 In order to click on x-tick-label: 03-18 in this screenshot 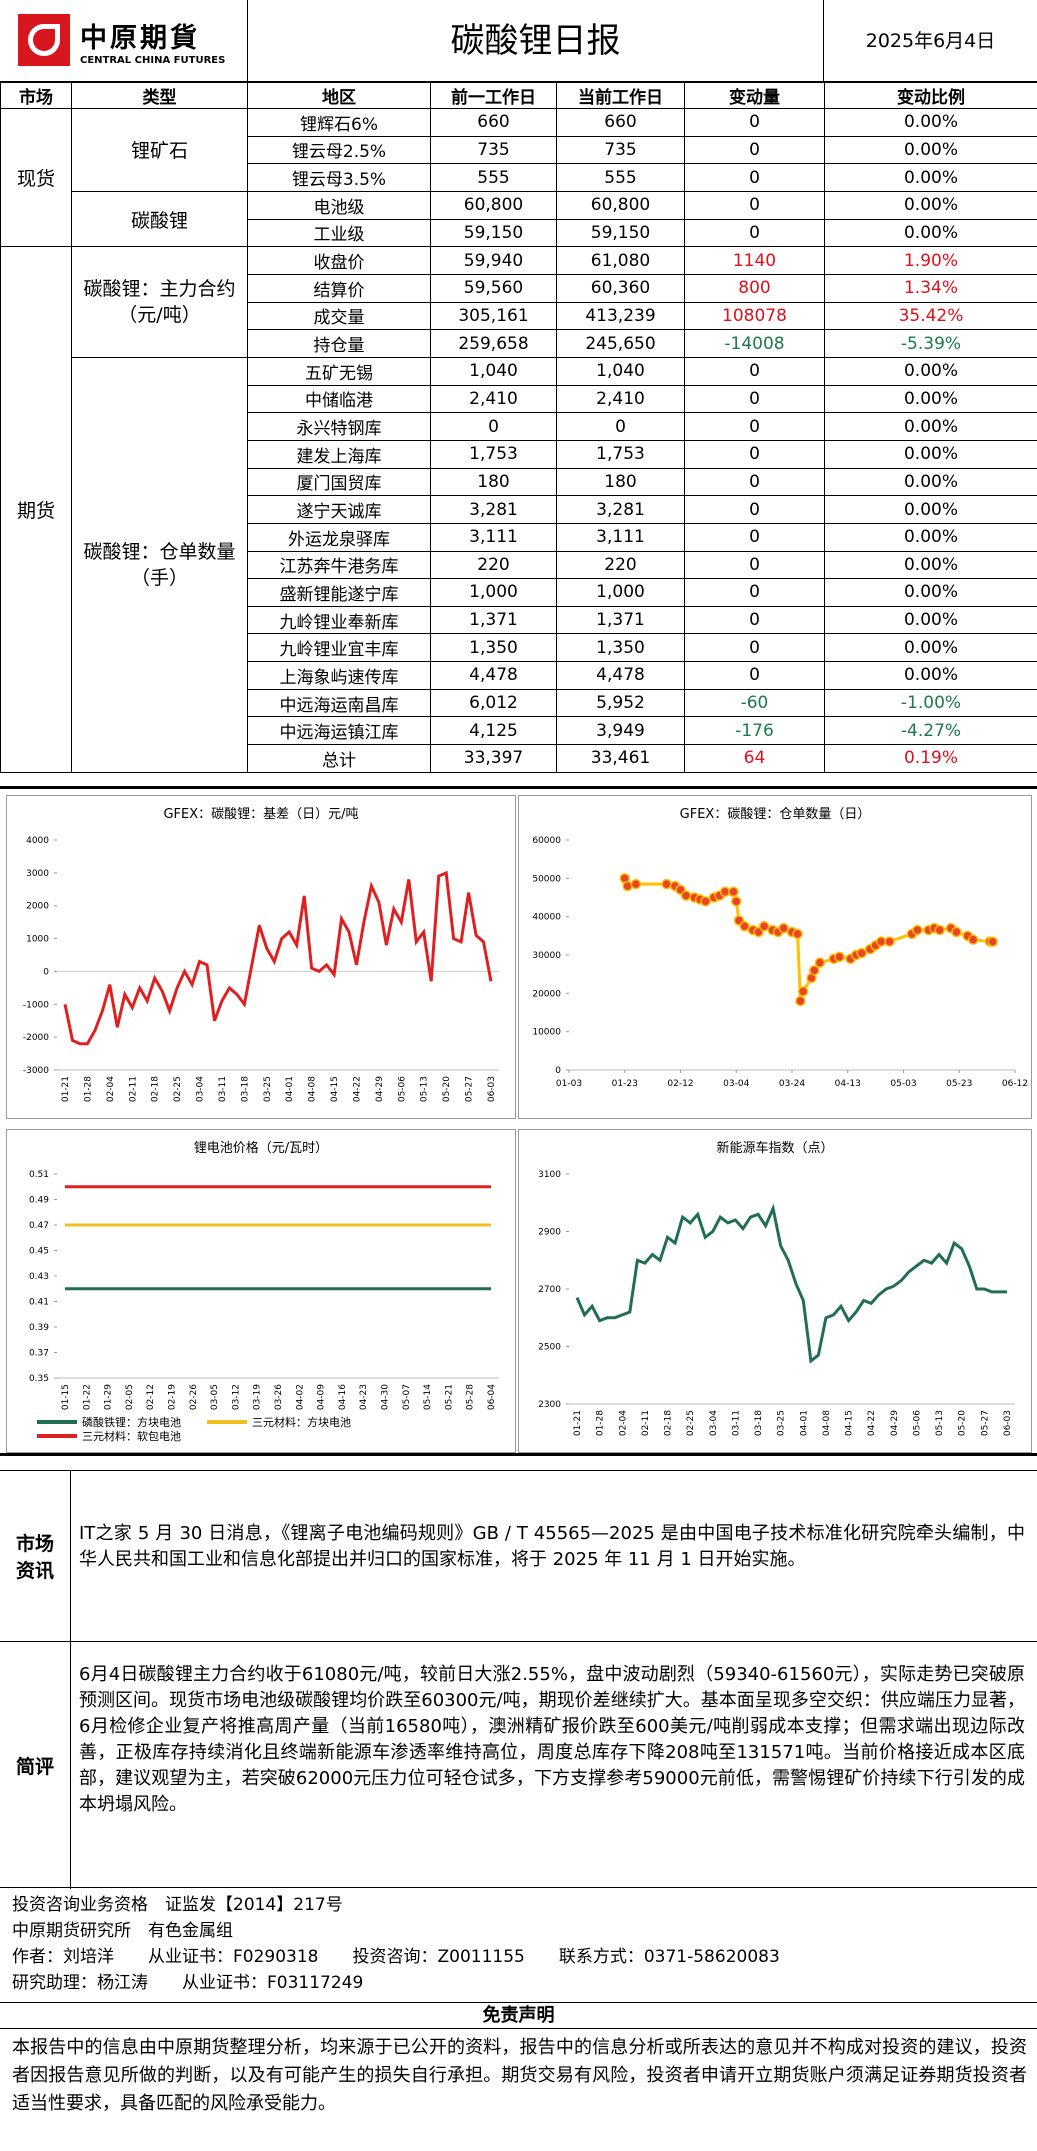, I will do `click(245, 1089)`.